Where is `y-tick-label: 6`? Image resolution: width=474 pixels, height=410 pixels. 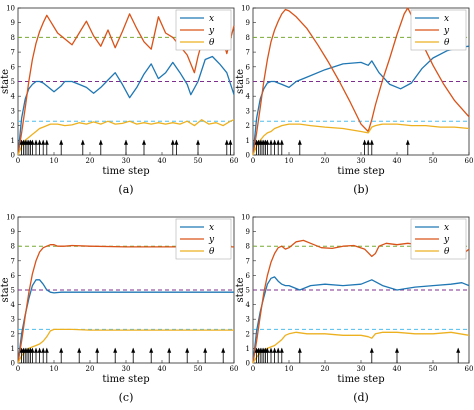 y-tick-label: 6 is located at coordinates (13, 276).